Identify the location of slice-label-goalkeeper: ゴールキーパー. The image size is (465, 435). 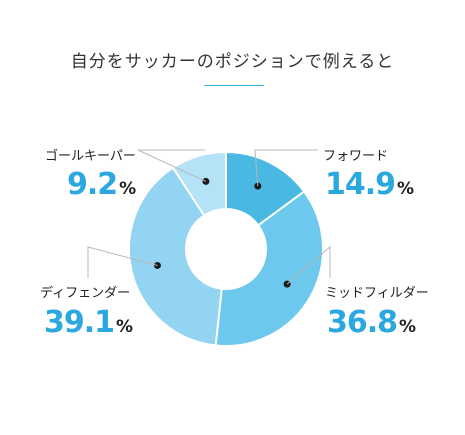
(90, 156).